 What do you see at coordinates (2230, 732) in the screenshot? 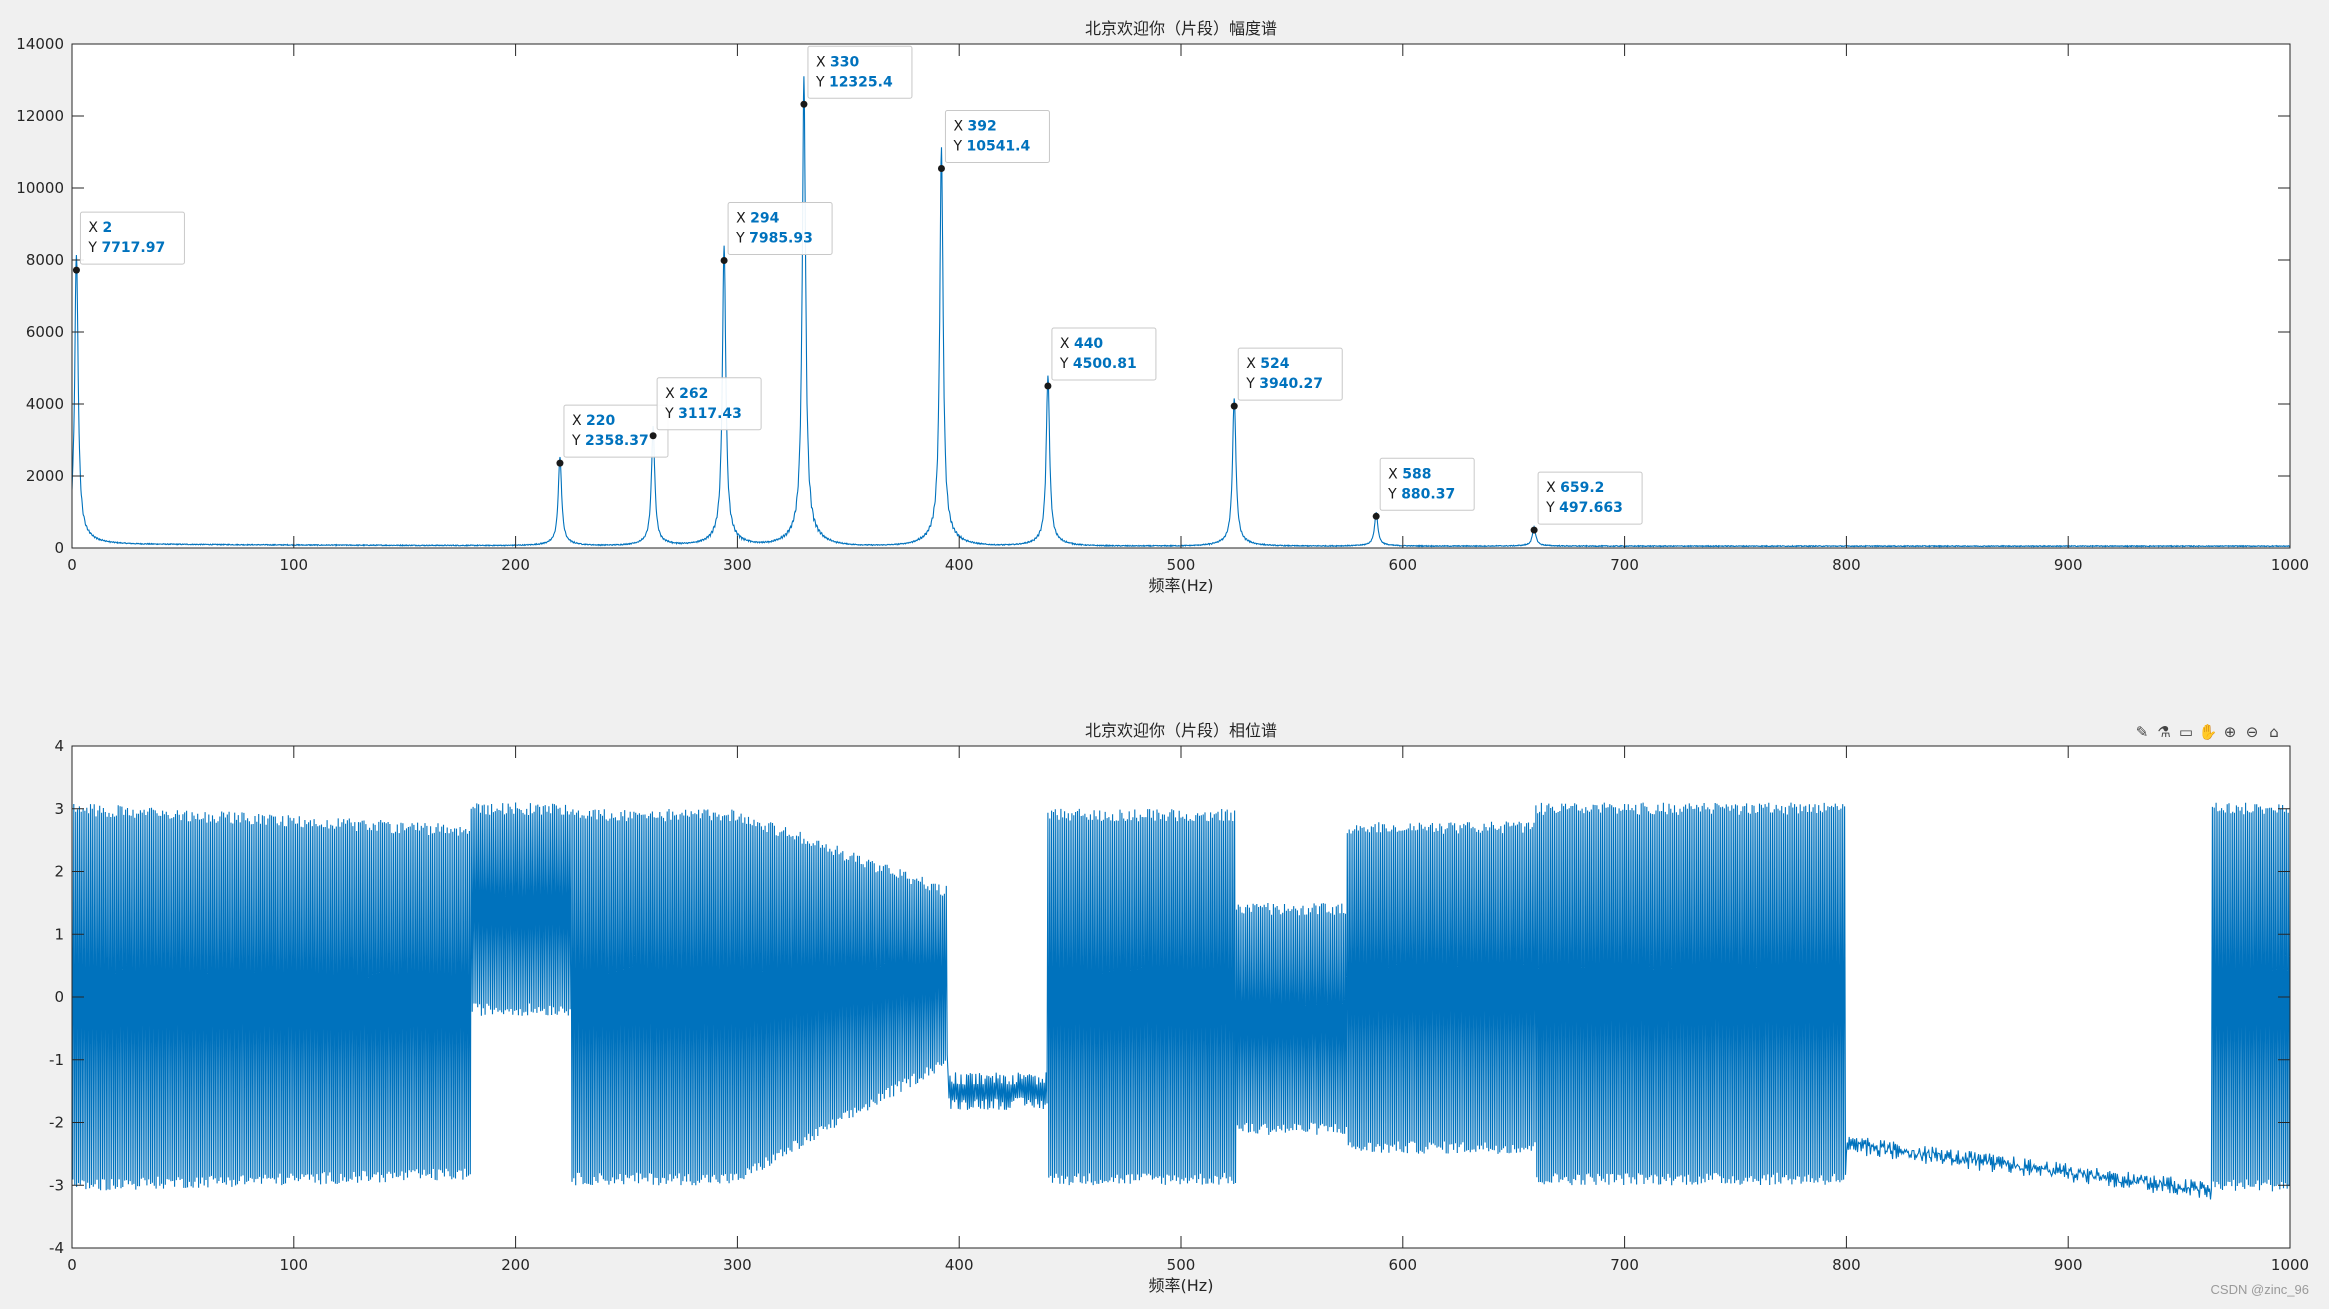
I see `zoom-in-icon: ⊕` at bounding box center [2230, 732].